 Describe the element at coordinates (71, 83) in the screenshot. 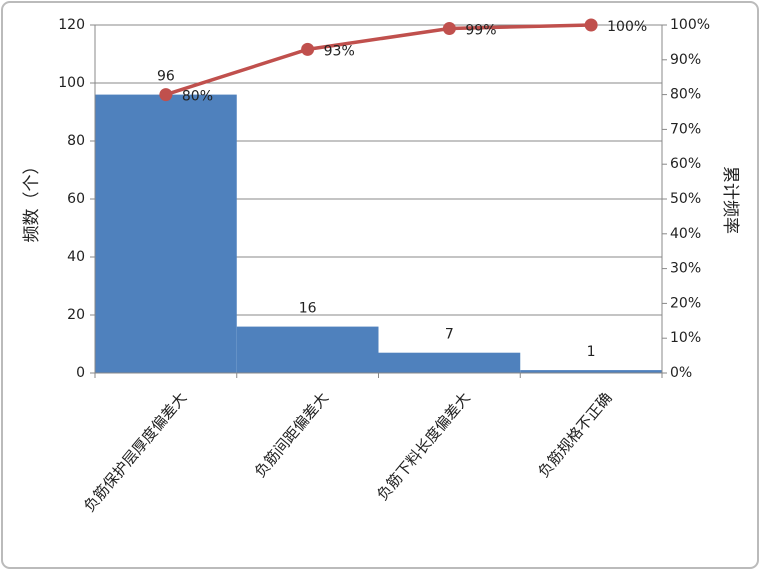

I see `y-tick-label: 100` at that location.